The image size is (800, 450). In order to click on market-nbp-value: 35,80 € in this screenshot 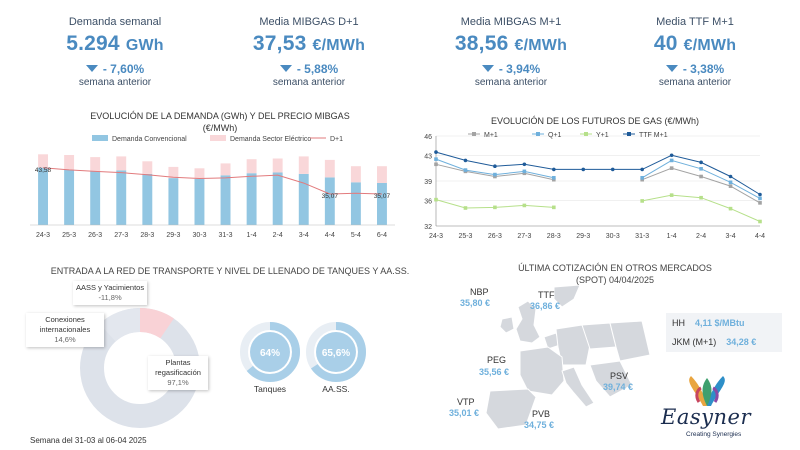, I will do `click(475, 303)`.